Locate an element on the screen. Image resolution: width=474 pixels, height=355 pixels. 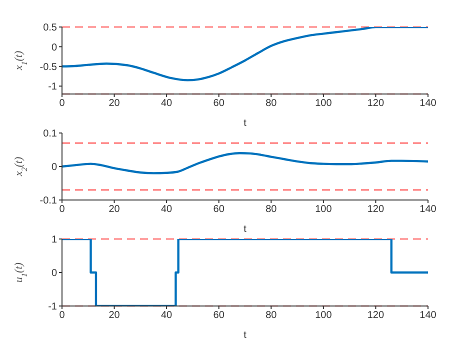
y-tick-label: 1 is located at coordinates (54, 240).